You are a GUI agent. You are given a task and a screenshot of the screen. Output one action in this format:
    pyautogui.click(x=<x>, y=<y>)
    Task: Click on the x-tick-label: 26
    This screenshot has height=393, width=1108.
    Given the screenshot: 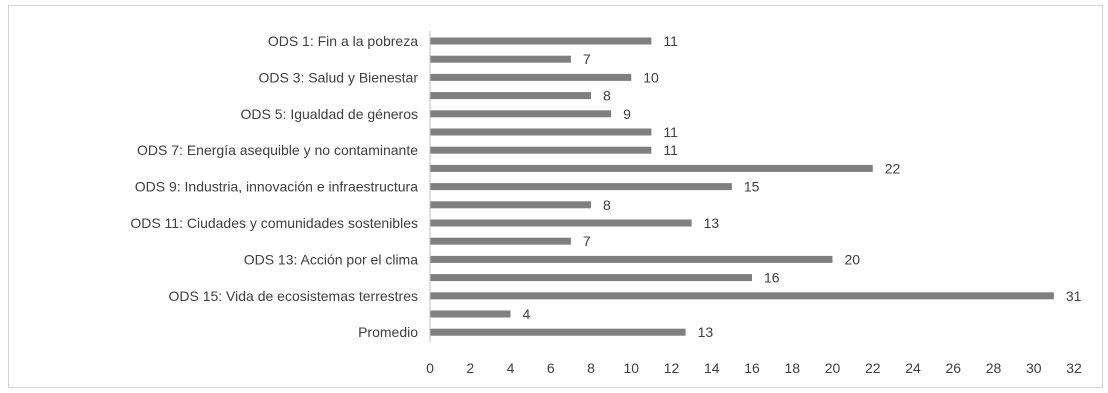 What is the action you would take?
    pyautogui.click(x=953, y=368)
    